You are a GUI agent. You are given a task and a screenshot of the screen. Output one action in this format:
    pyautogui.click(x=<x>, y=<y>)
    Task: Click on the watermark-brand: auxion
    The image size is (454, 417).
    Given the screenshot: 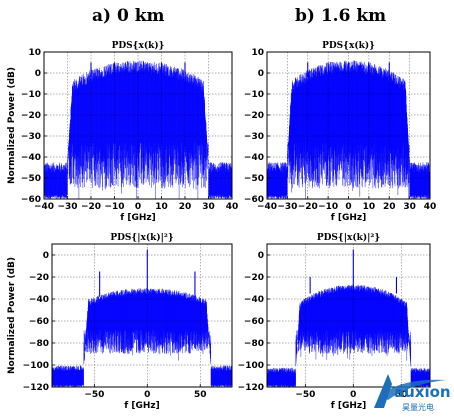 What is the action you would take?
    pyautogui.click(x=422, y=392)
    